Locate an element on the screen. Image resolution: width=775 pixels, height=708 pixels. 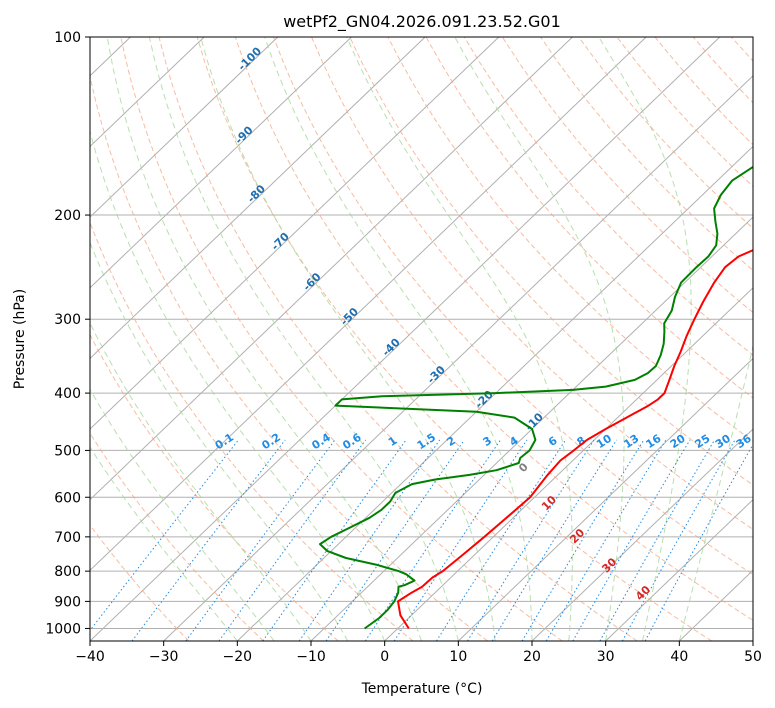
x-tick-label: −10 is located at coordinates (311, 657).